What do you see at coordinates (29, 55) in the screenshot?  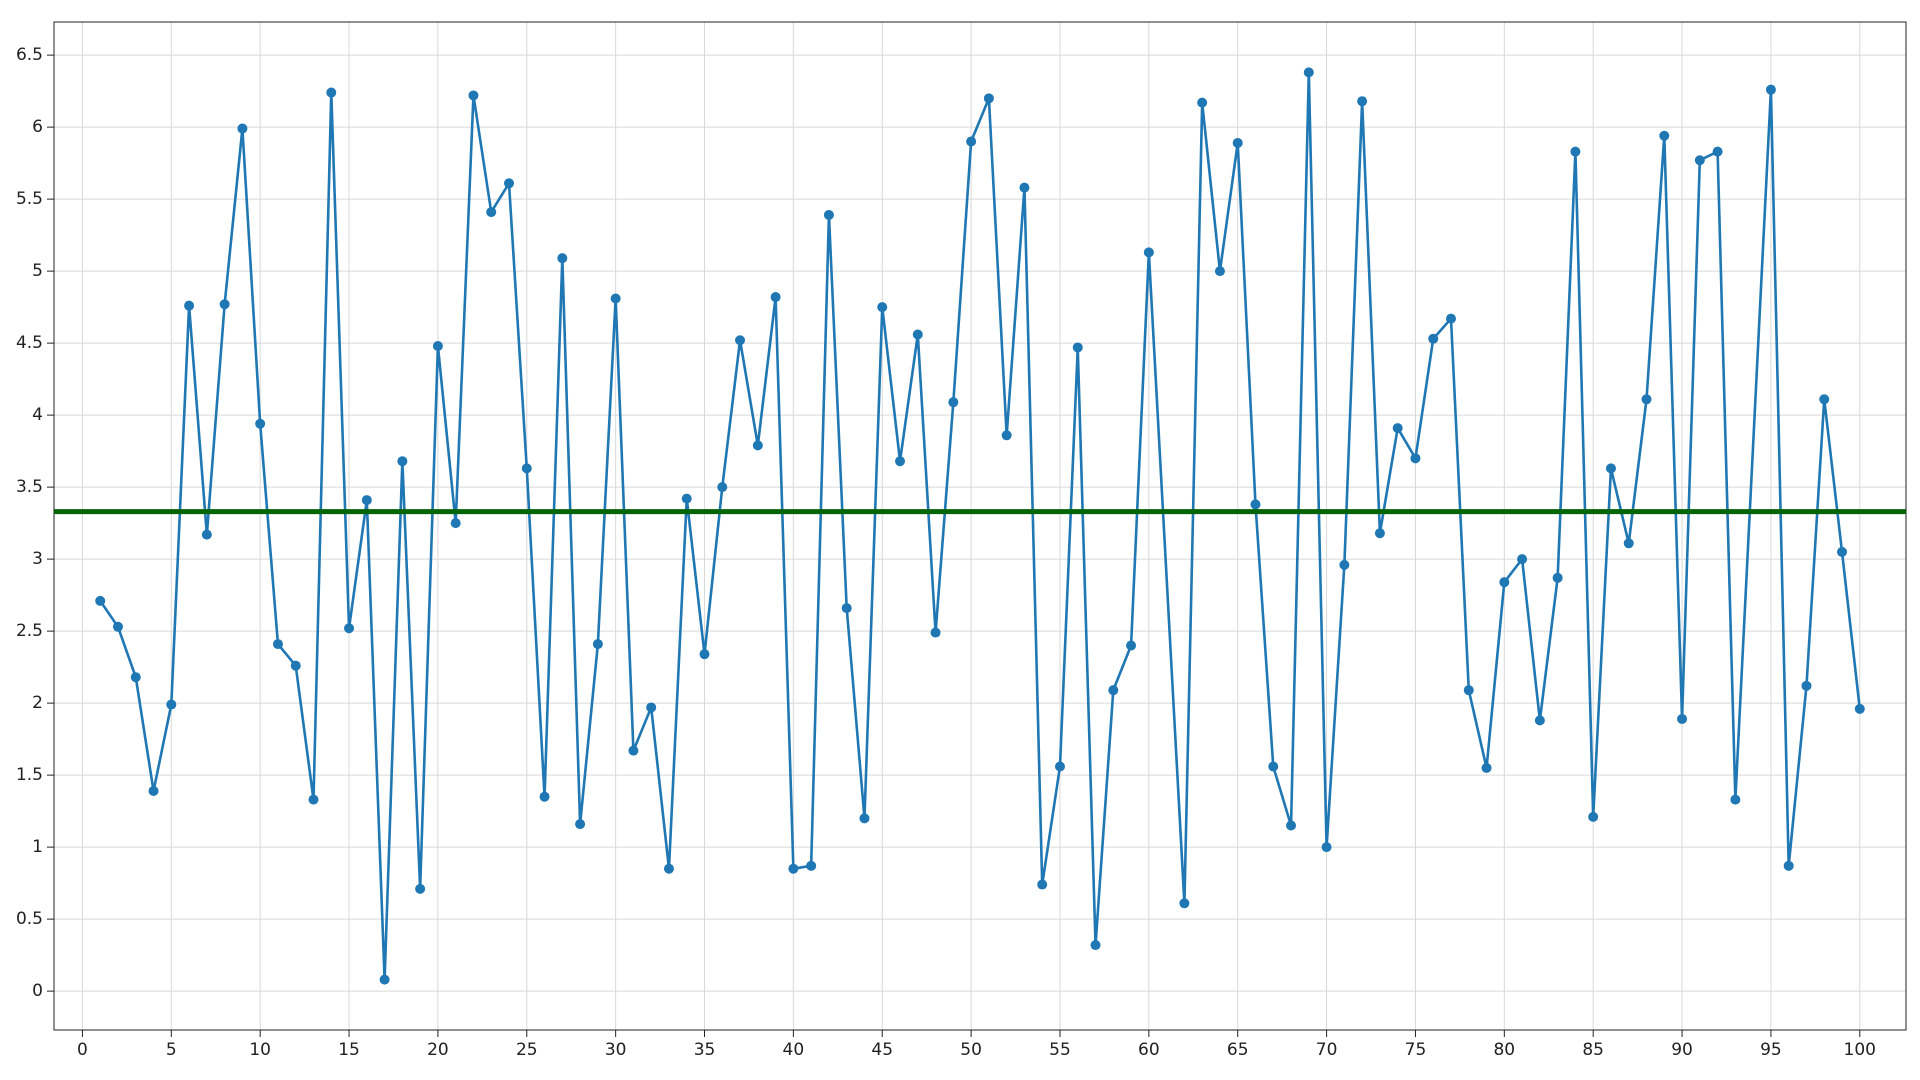 I see `y-tick-label: 6.5` at bounding box center [29, 55].